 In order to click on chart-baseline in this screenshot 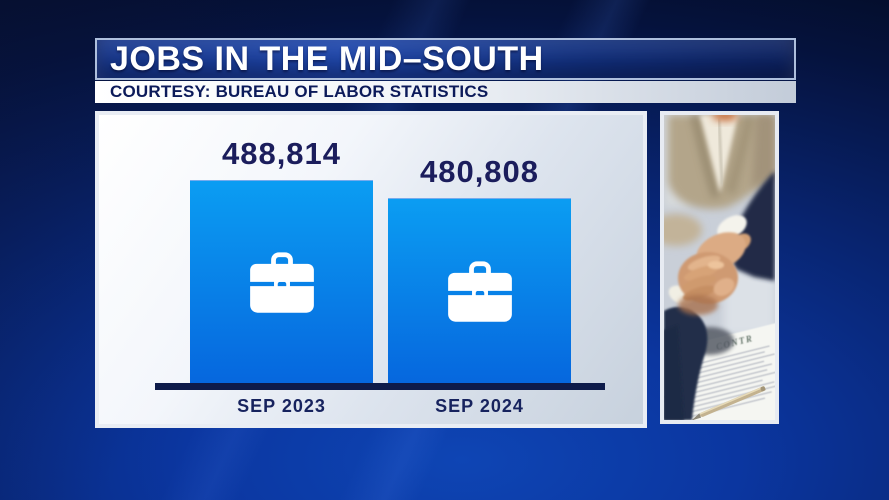, I will do `click(380, 386)`.